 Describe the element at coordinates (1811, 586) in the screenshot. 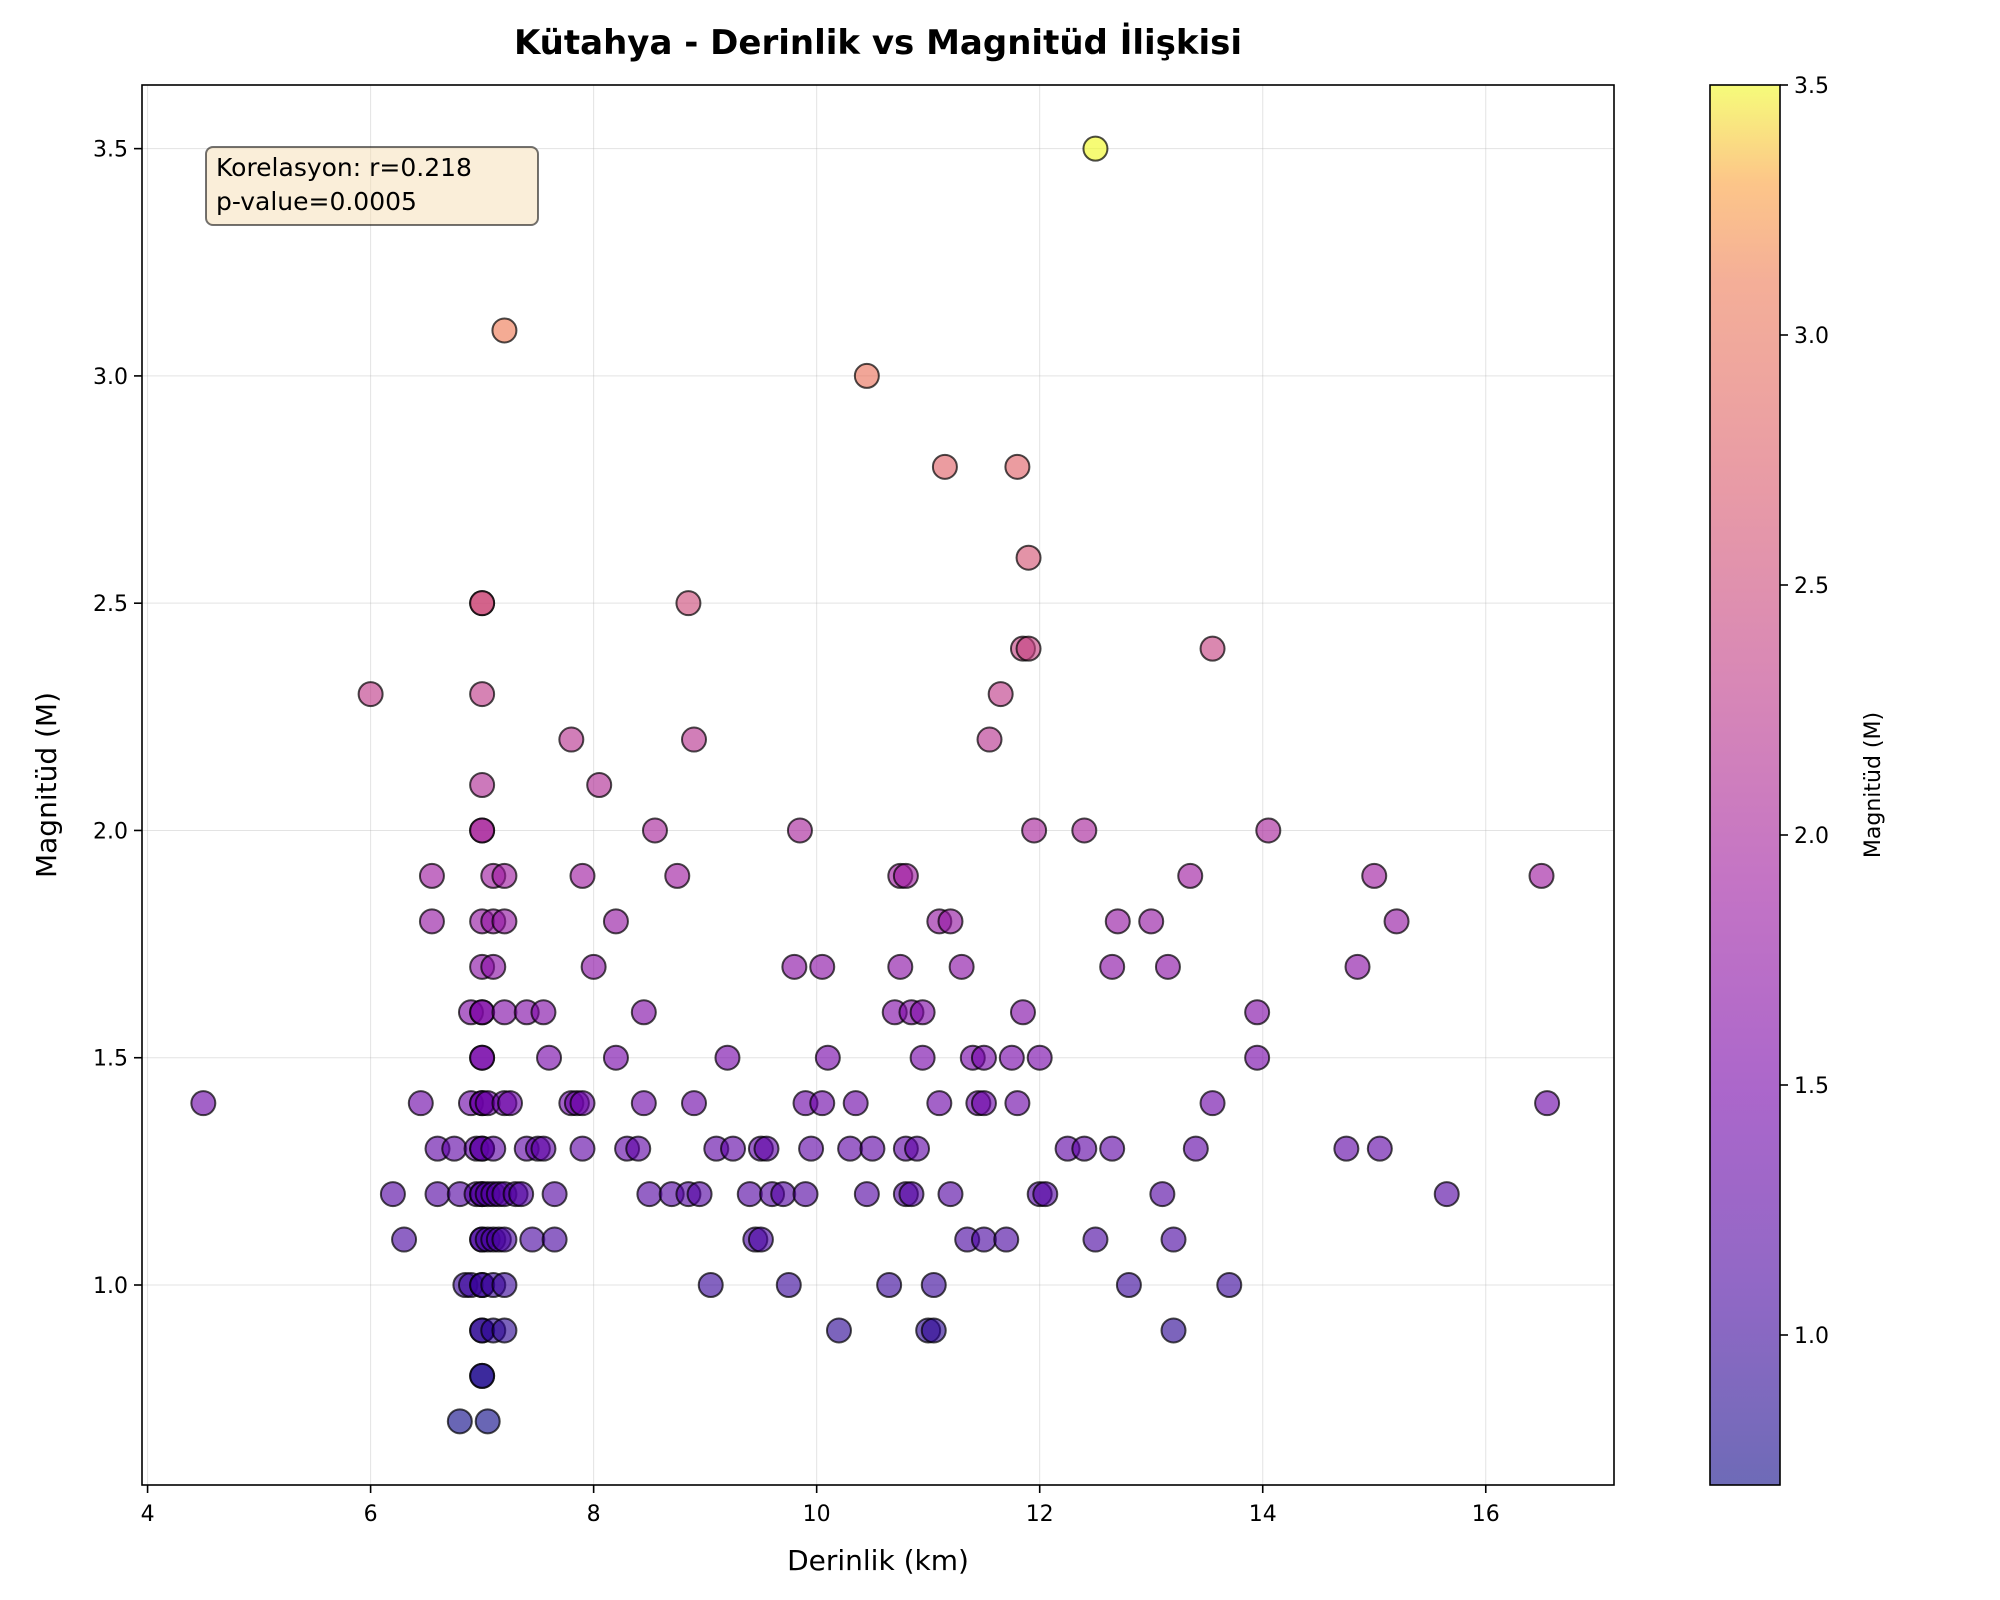

I see `colorbar-tick-label: 2.5` at that location.